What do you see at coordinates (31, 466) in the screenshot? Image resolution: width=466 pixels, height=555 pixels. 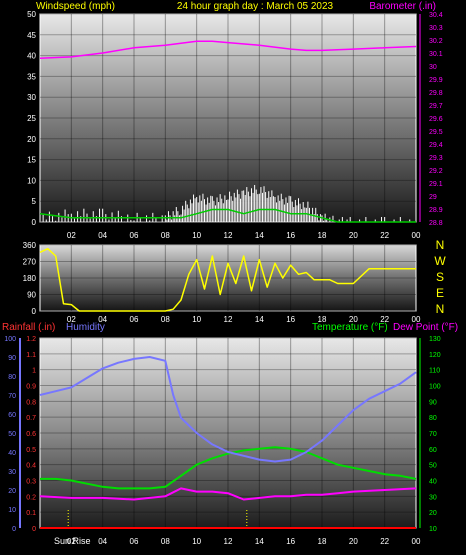 I see `rainfall-tick: 0.4` at bounding box center [31, 466].